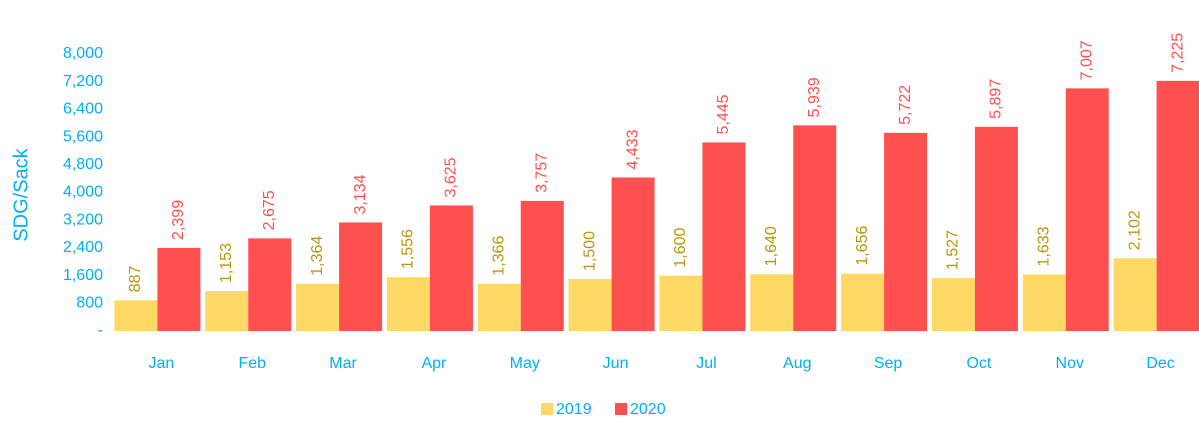 The height and width of the screenshot is (423, 1199). I want to click on x-tick-label: Apr, so click(434, 363).